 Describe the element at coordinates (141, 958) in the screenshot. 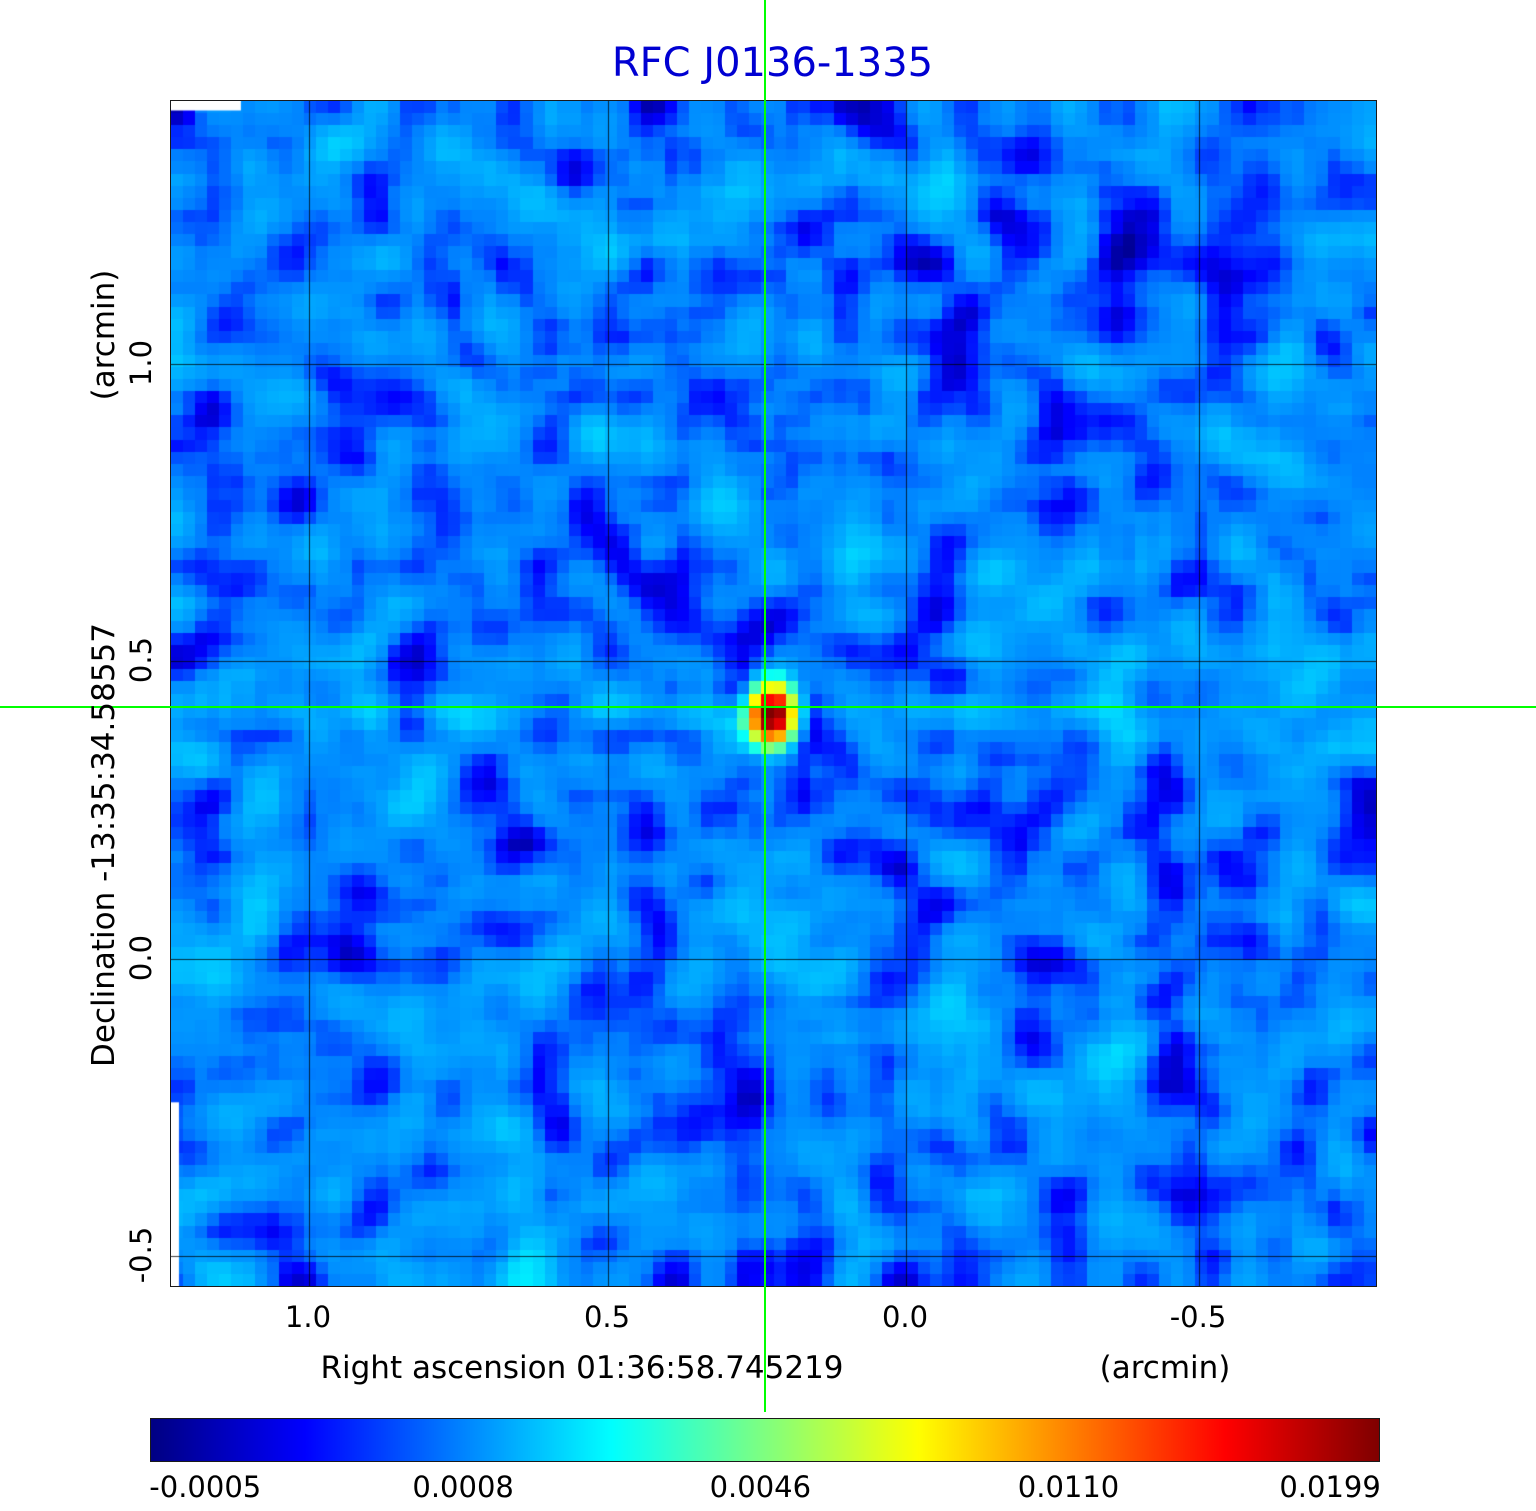

I see `y-tick-label: 0.0` at that location.